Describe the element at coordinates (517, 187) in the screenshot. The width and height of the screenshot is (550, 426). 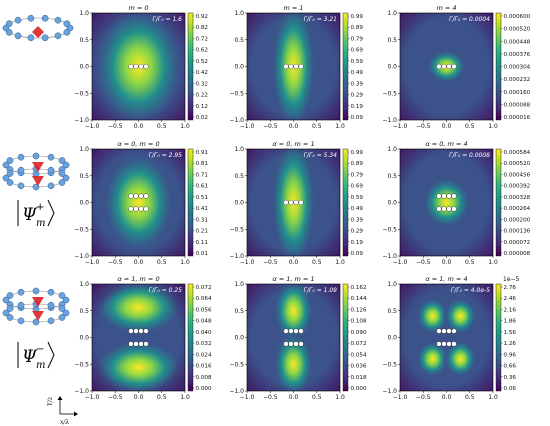
I see `colorbar-tick-label: 0.000392` at that location.